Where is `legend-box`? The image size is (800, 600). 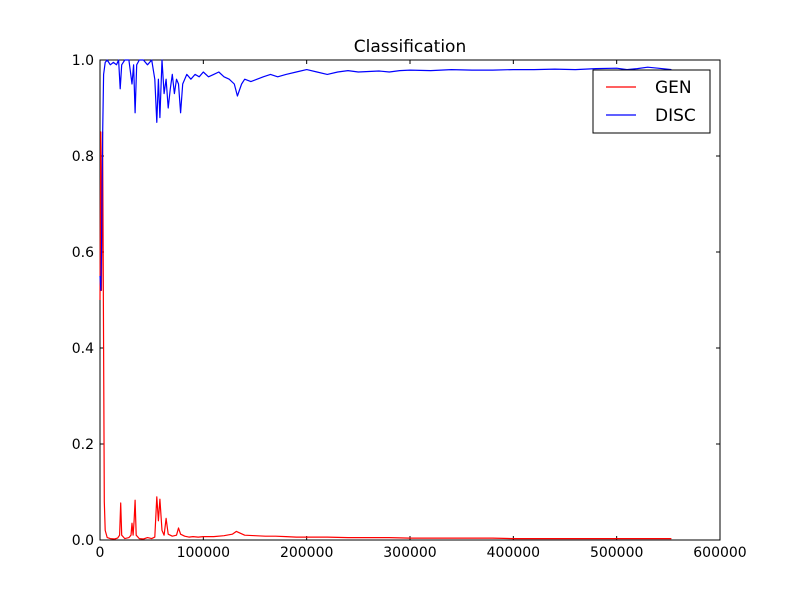
legend-box is located at coordinates (651, 101).